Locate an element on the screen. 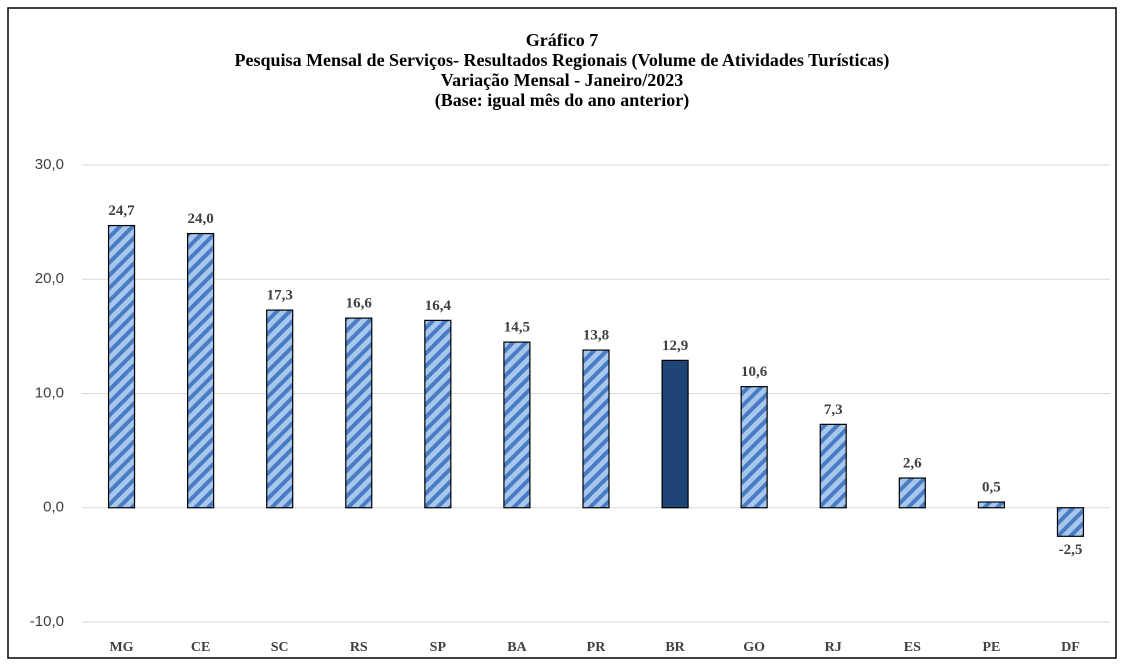 The width and height of the screenshot is (1124, 664). y-tick-label: 0,0 is located at coordinates (53, 507).